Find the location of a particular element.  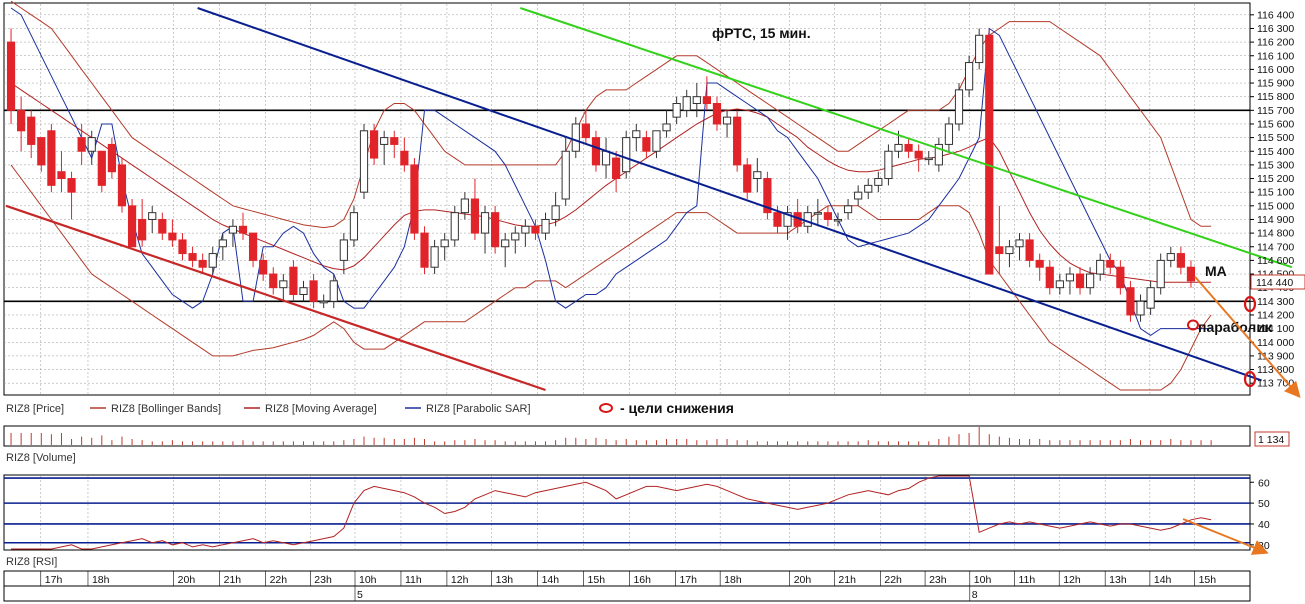

time-label: 21h is located at coordinates (233, 580).